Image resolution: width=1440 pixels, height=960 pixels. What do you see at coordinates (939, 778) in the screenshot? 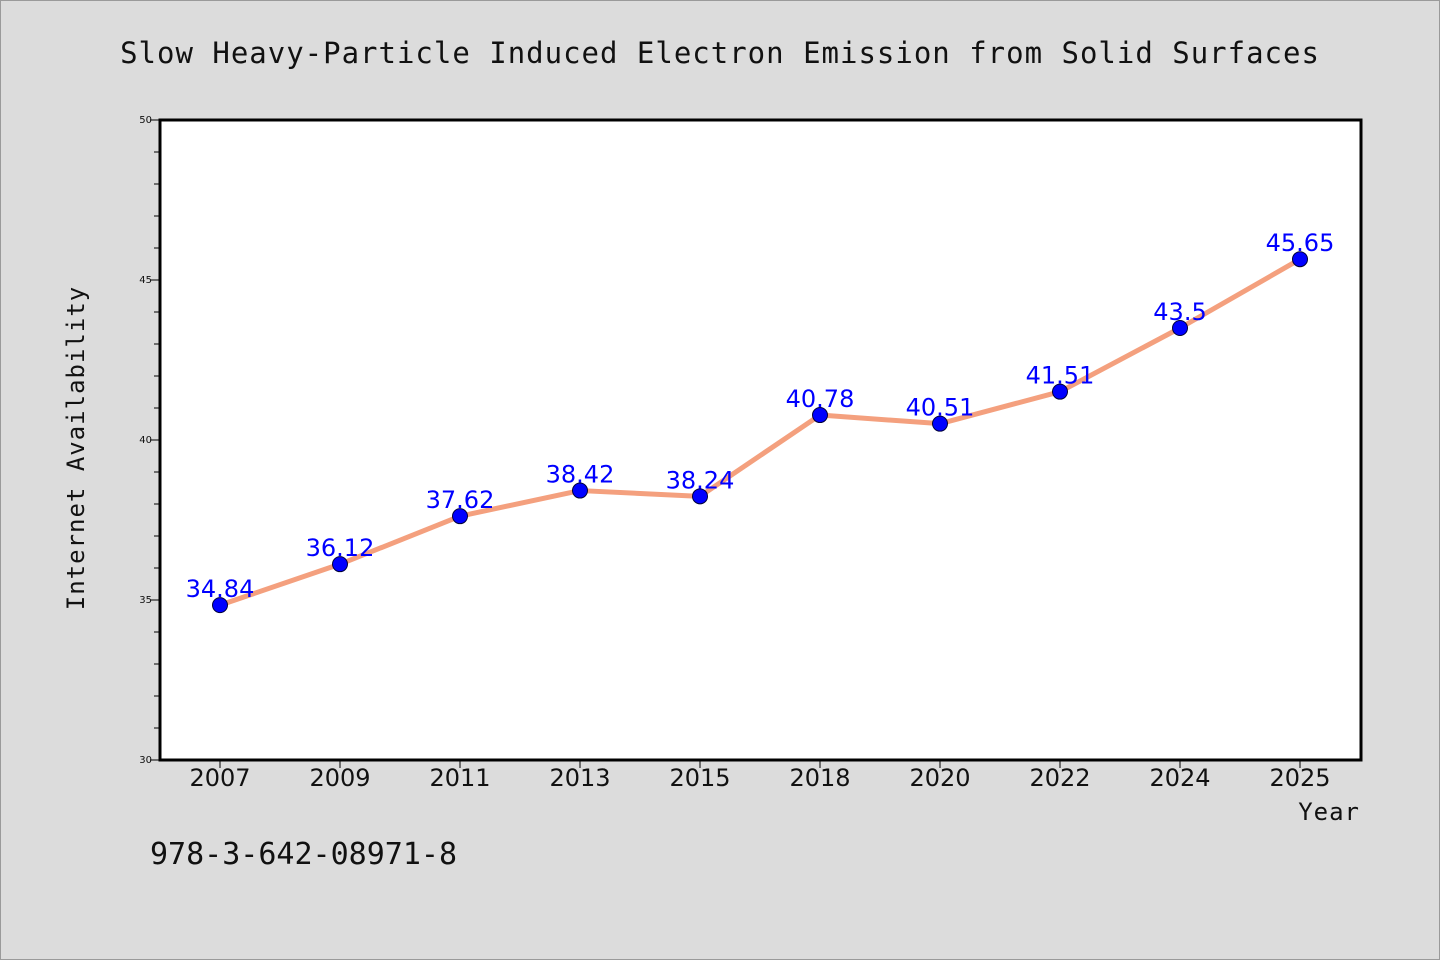
I see `x-tick-label: 2020` at bounding box center [939, 778].